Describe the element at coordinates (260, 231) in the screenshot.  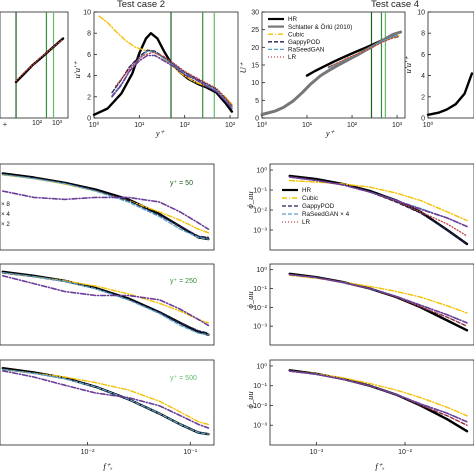
I see `test-case-4-spectrum-1-ytick-label-0: 10⁻³` at that location.